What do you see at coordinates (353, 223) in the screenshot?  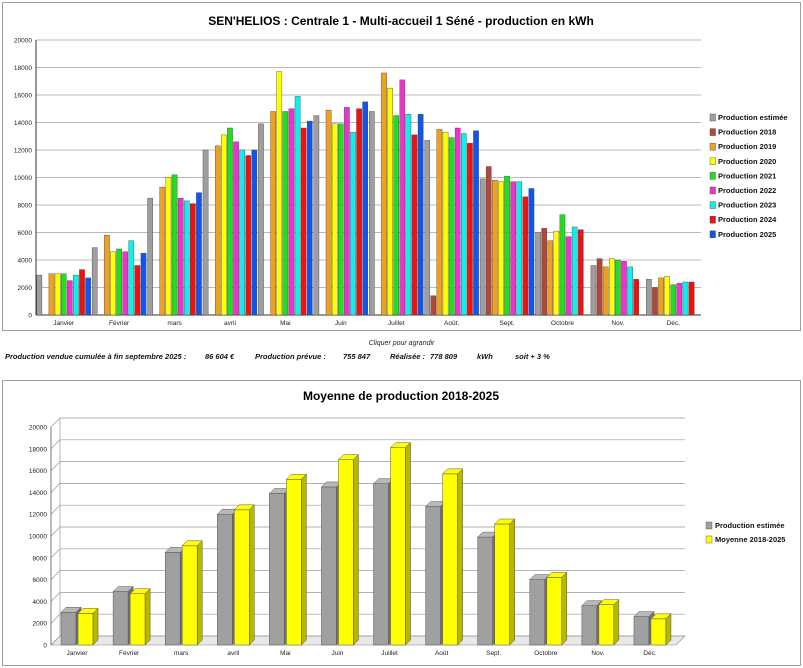 I see `bar-production-2023-juin` at bounding box center [353, 223].